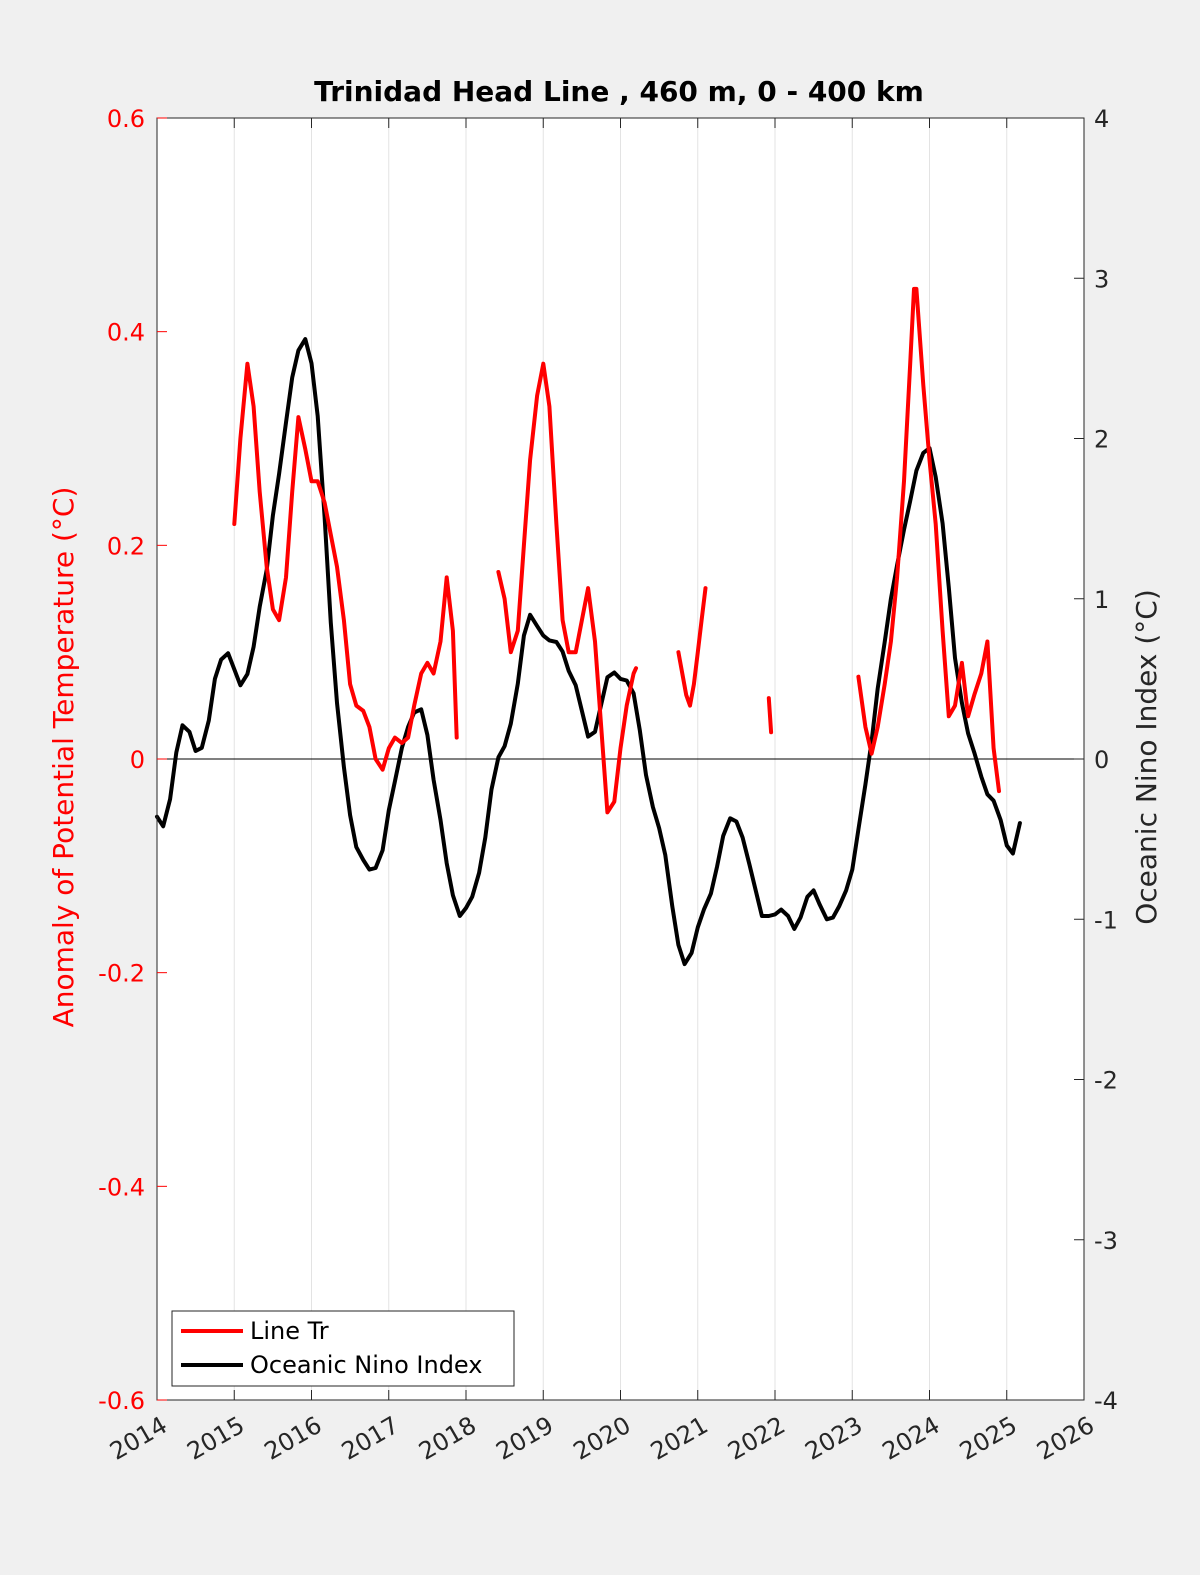 The image size is (1200, 1575). I want to click on chart-title: Trinidad Head Line , 460 m, 0 - 400 km, so click(619, 91).